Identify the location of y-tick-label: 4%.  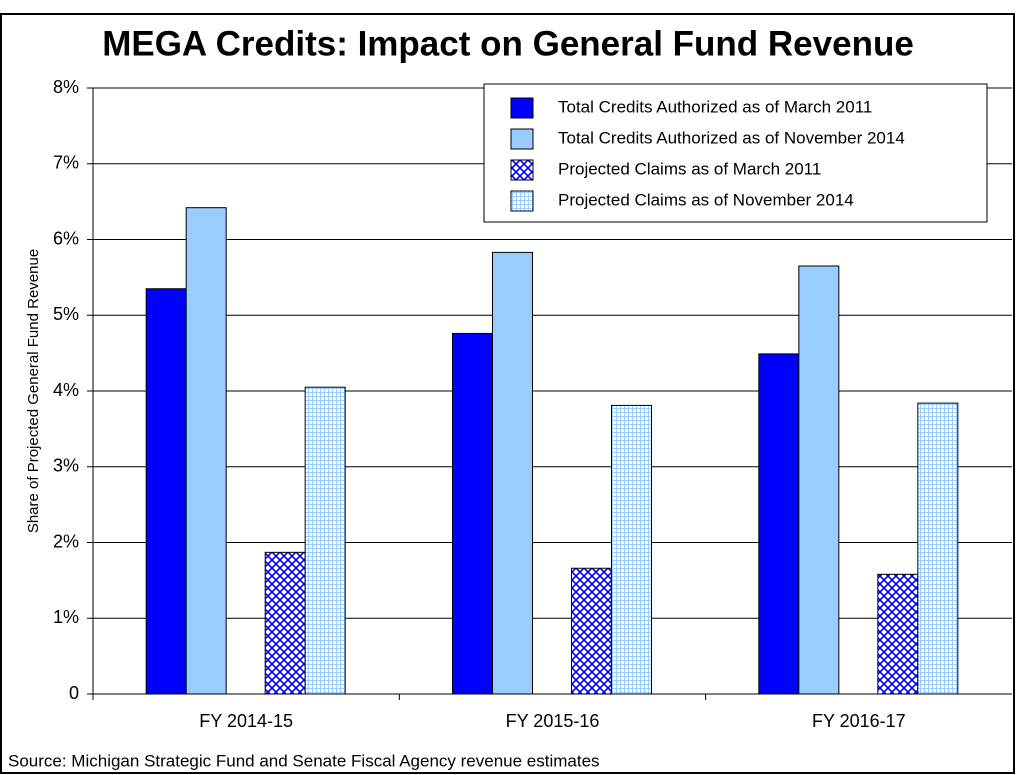
(66, 390).